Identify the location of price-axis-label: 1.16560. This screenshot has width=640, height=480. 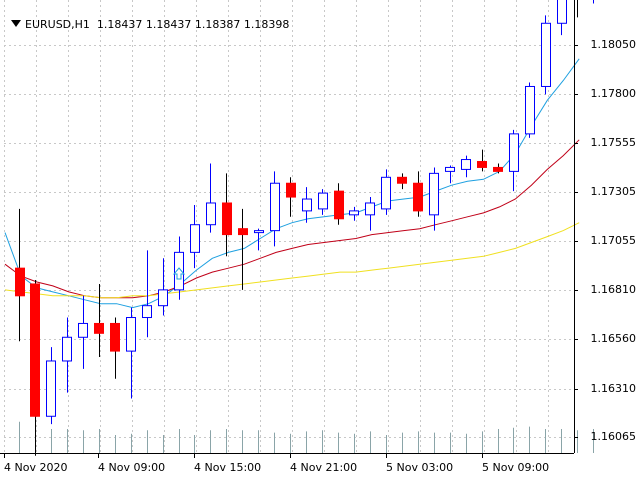
(613, 339).